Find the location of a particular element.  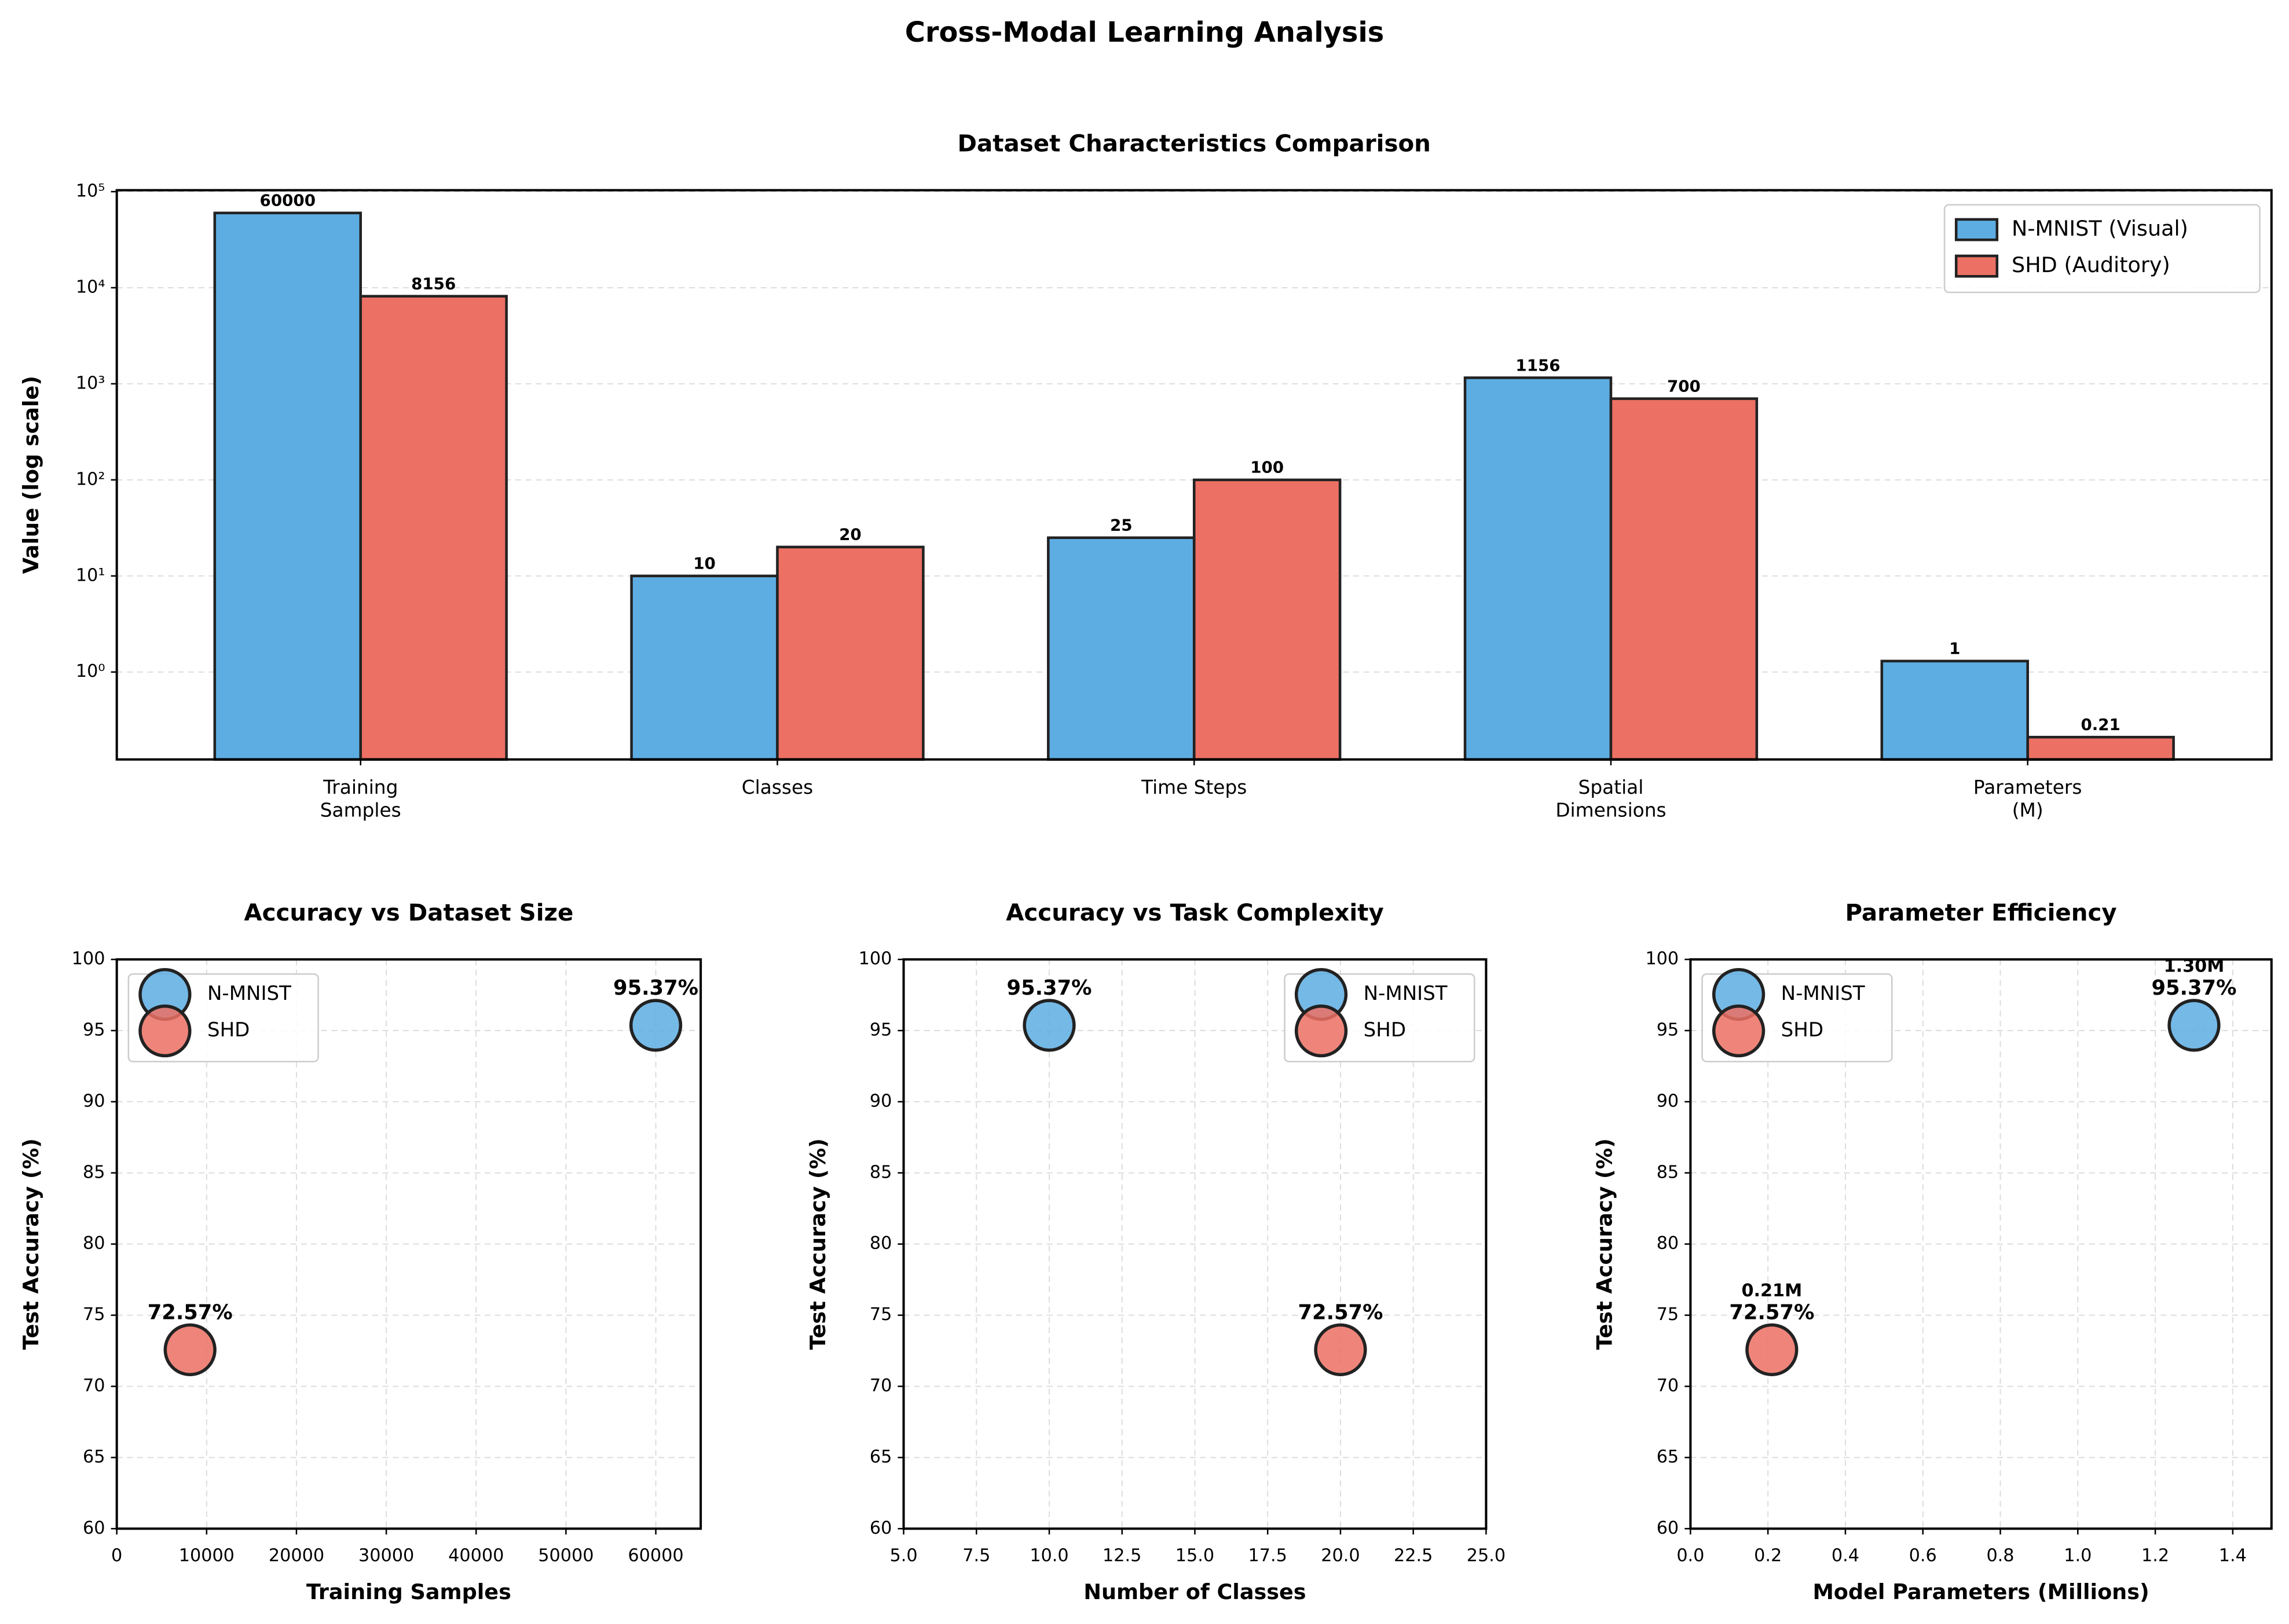

x-tick-label: 1.4 is located at coordinates (2233, 1556).